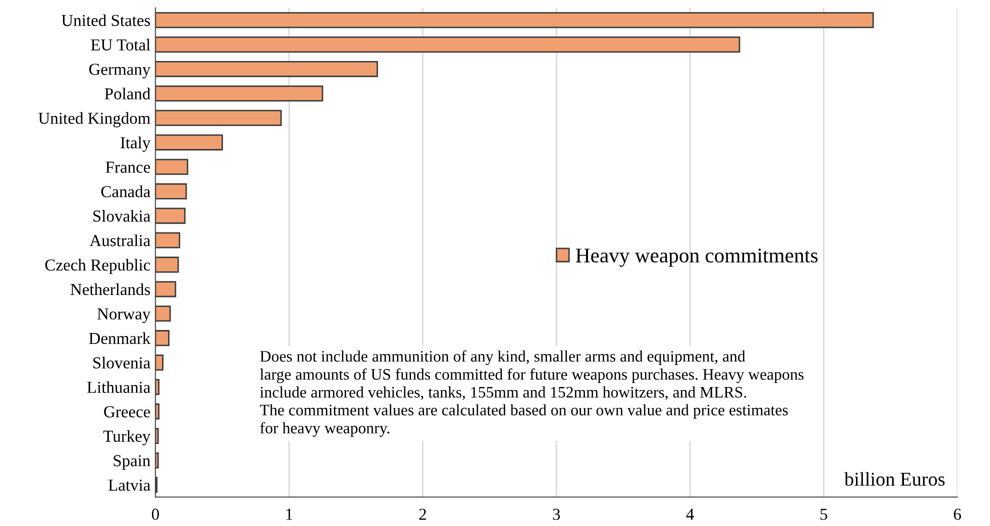 The width and height of the screenshot is (990, 526). What do you see at coordinates (129, 485) in the screenshot?
I see `y-tick-label: Latvia` at bounding box center [129, 485].